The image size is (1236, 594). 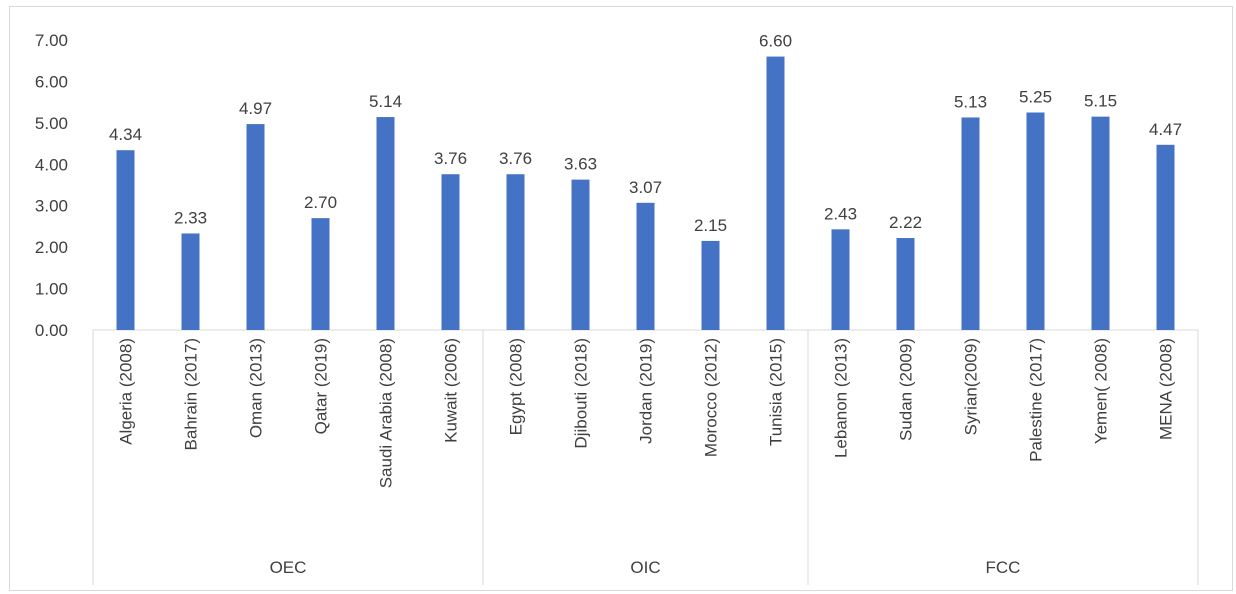 I want to click on category-label: Palestine (2017), so click(x=1036, y=400).